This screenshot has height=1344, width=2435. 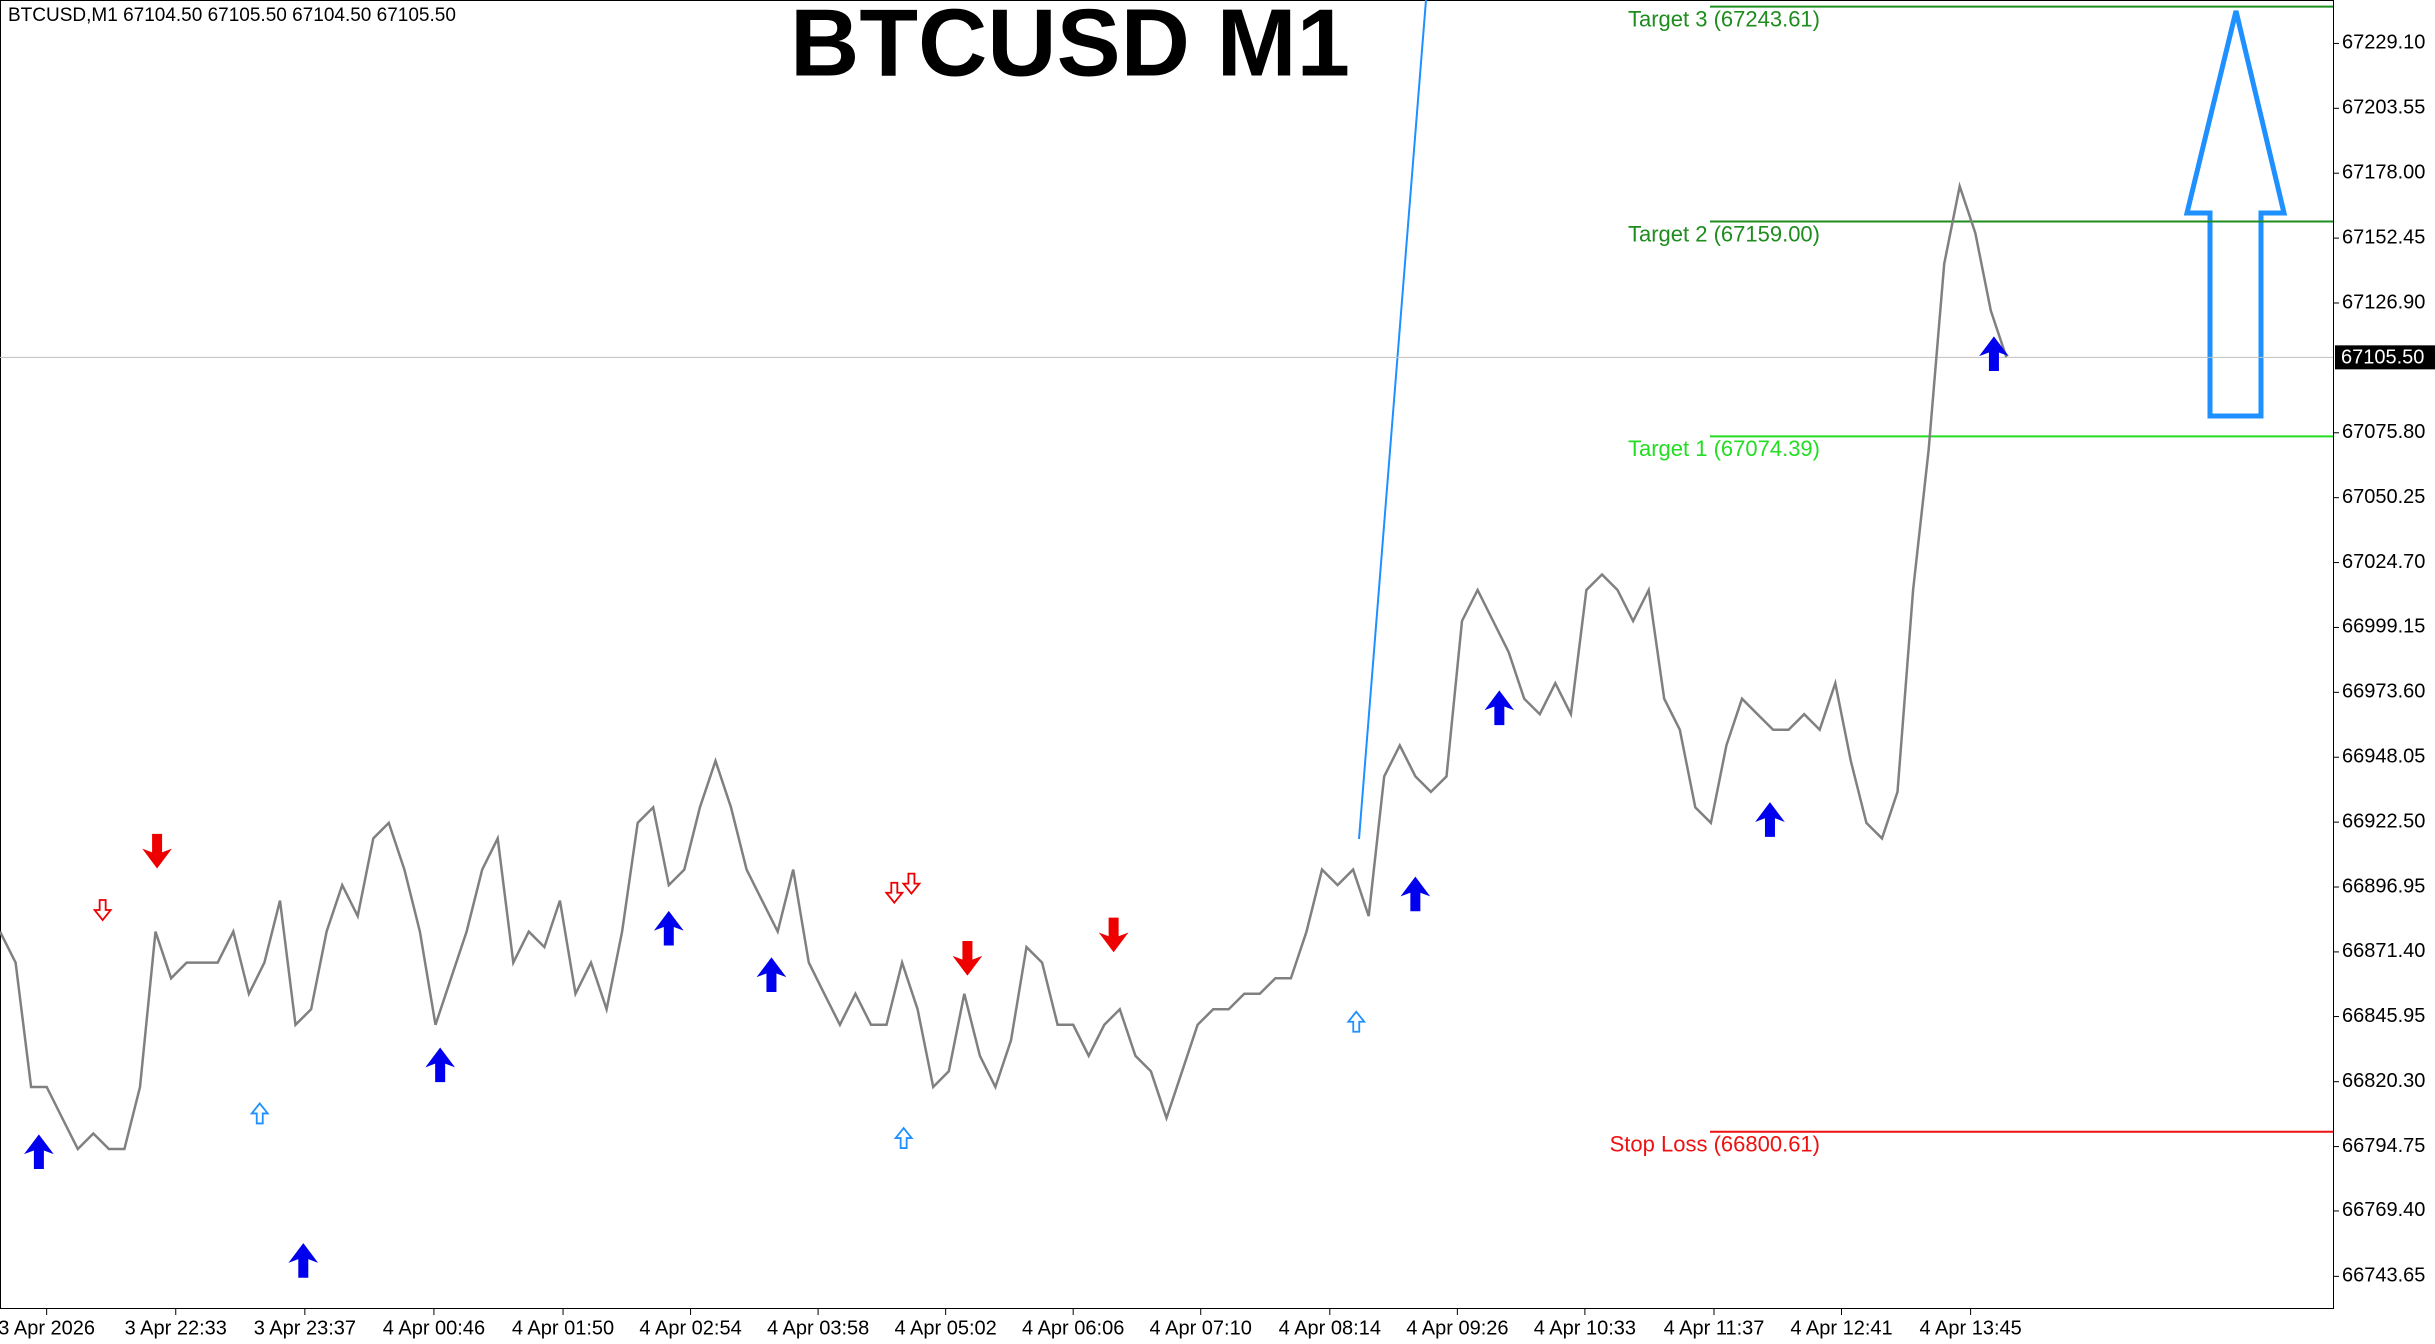 What do you see at coordinates (1457, 1328) in the screenshot?
I see `x-tick-label: 4 Apr 09:26` at bounding box center [1457, 1328].